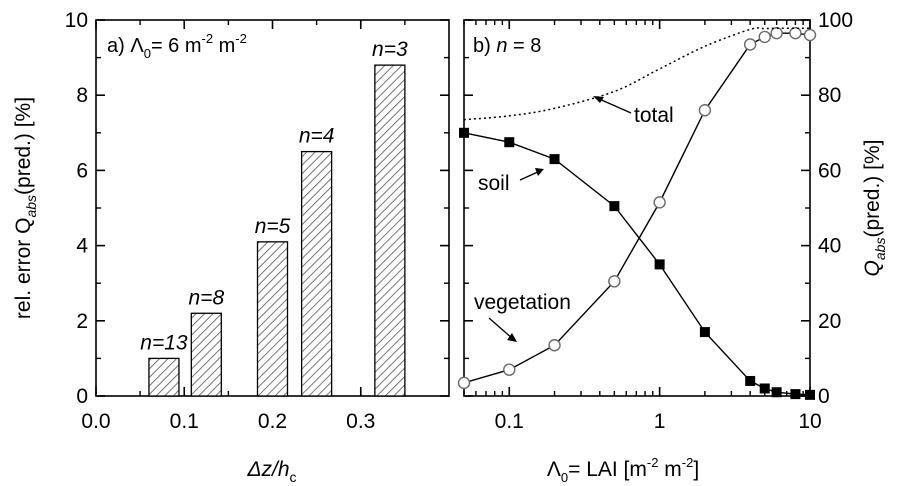  I want to click on vegetation-annotation: vegetation, so click(522, 302).